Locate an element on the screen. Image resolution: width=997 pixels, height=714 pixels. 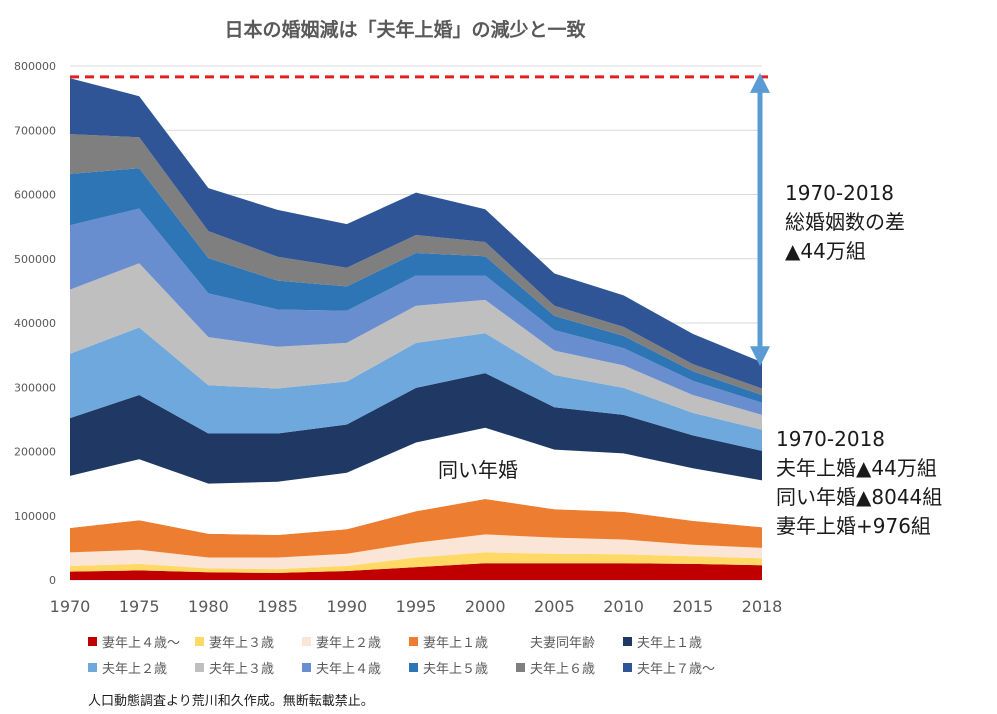
x-tick-label: 2018 is located at coordinates (762, 606).